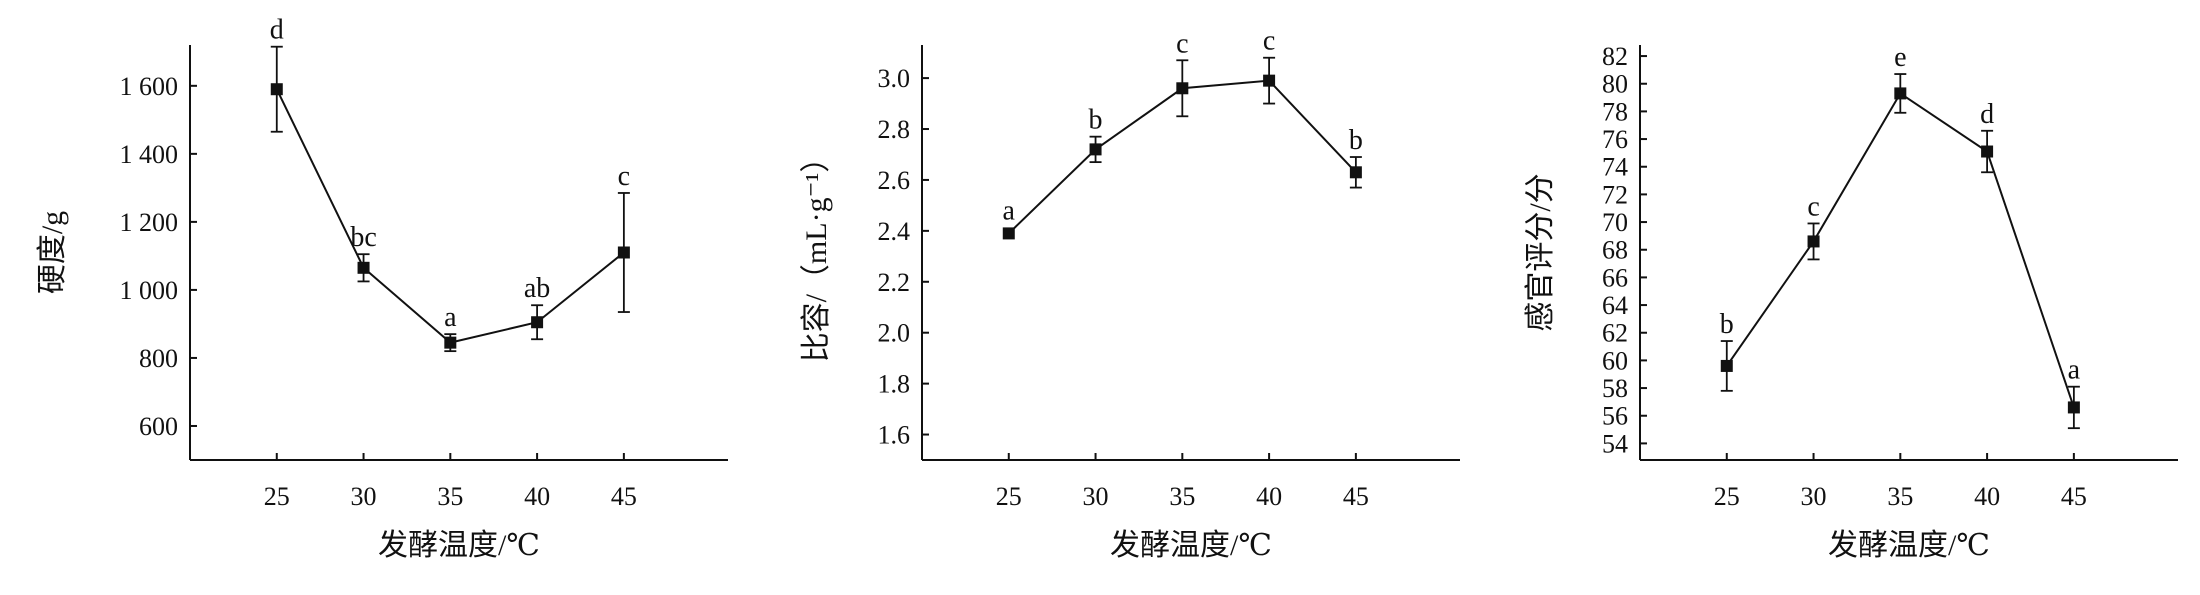 This screenshot has width=2200, height=595. I want to click on y-tick-label: 1.6, so click(894, 435).